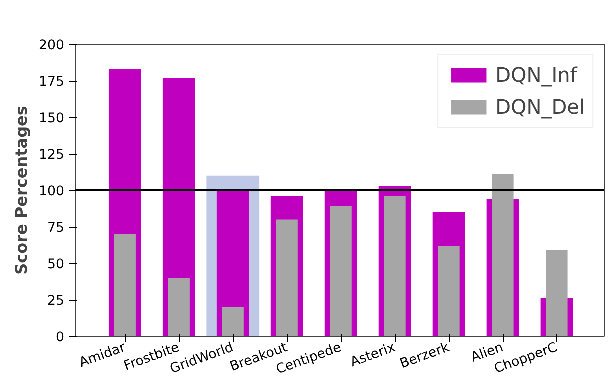 The width and height of the screenshot is (616, 387). I want to click on legend-label: DQN_Del, so click(540, 107).